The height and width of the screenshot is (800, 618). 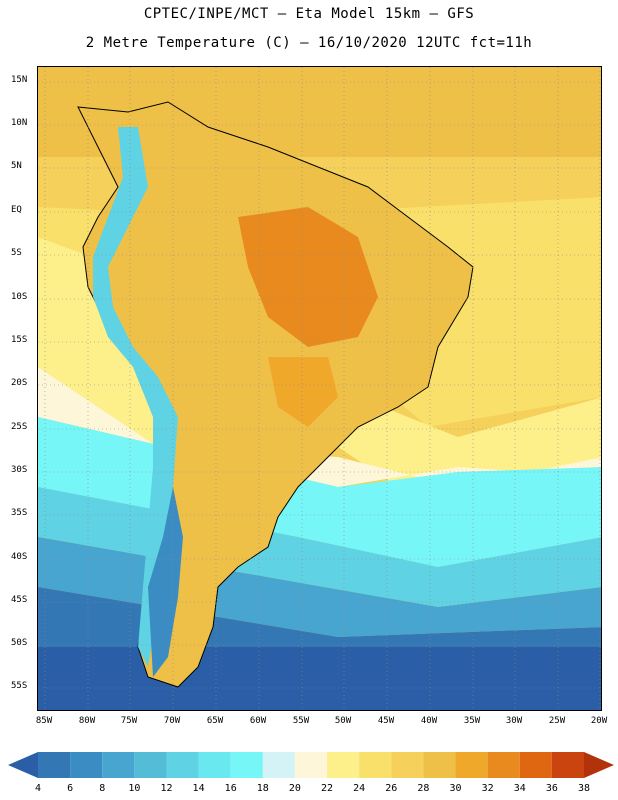 What do you see at coordinates (19, 513) in the screenshot?
I see `lat-label: 35S` at bounding box center [19, 513].